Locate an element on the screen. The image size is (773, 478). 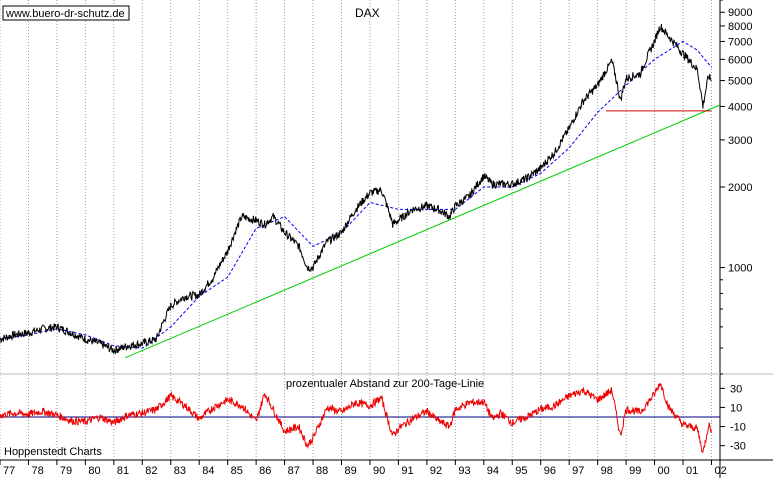
year-tick-label: 84 is located at coordinates (208, 471).